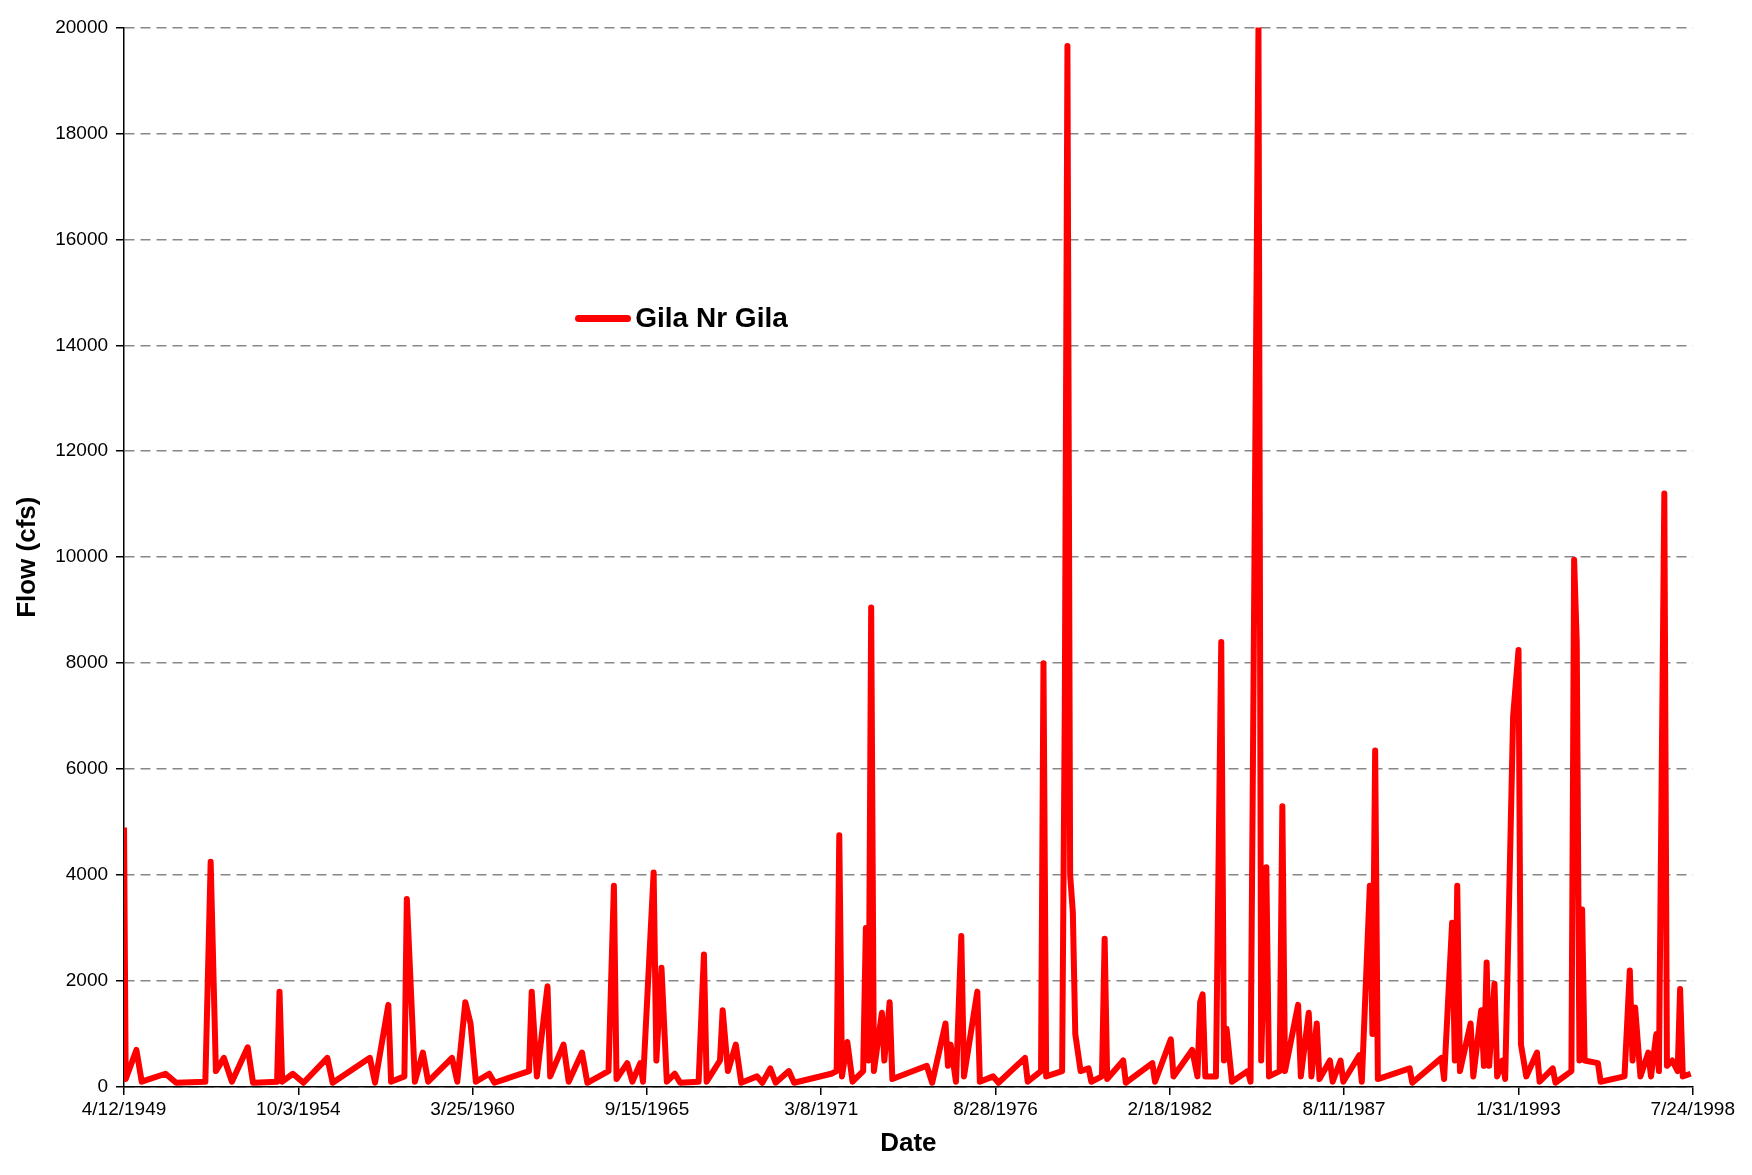 Image resolution: width=1752 pixels, height=1175 pixels. I want to click on y-tick-label: 6000, so click(87, 768).